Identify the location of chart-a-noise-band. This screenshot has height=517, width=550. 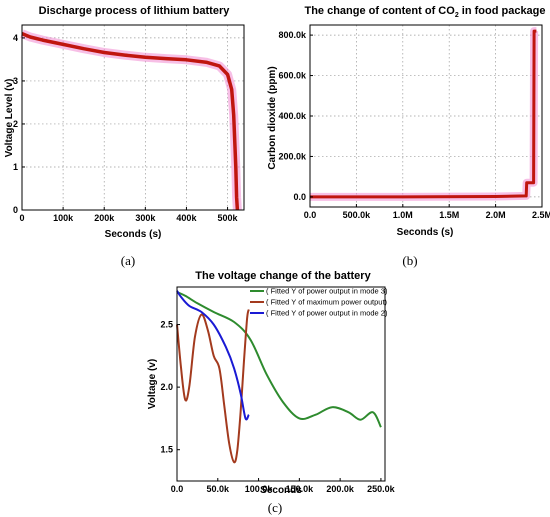
(131, 120).